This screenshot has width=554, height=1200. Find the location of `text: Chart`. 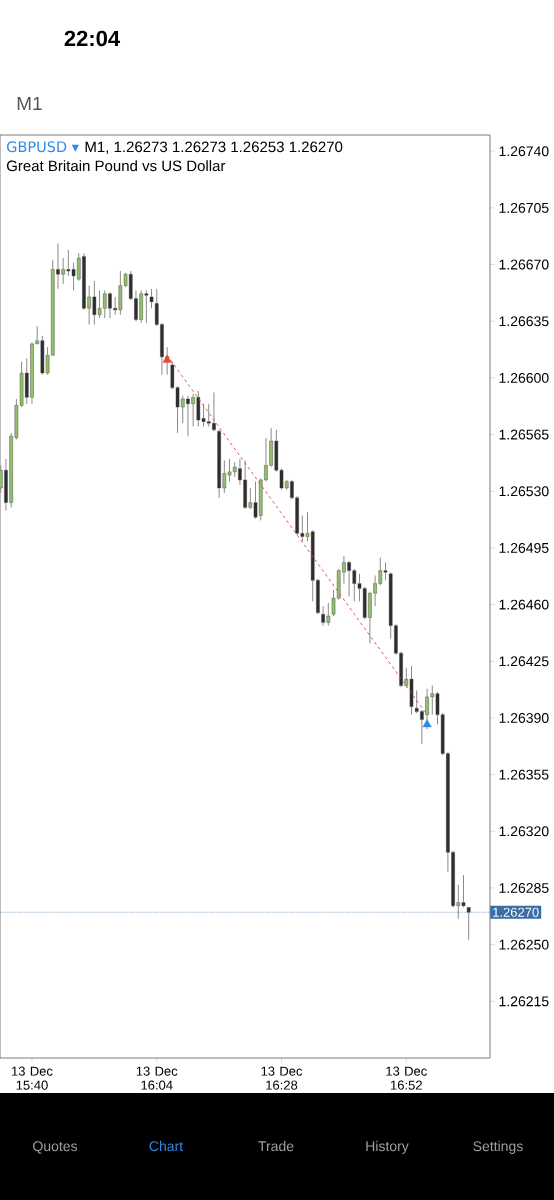

text: Chart is located at coordinates (166, 1146).